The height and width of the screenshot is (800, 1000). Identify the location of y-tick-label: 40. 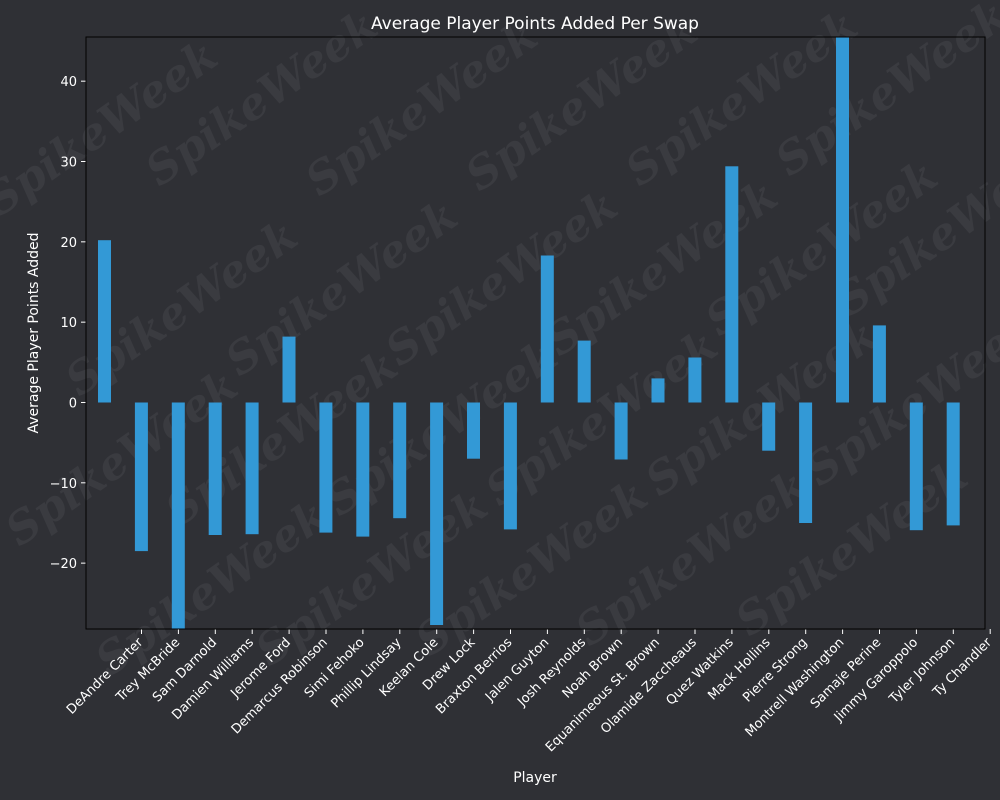
(68, 82).